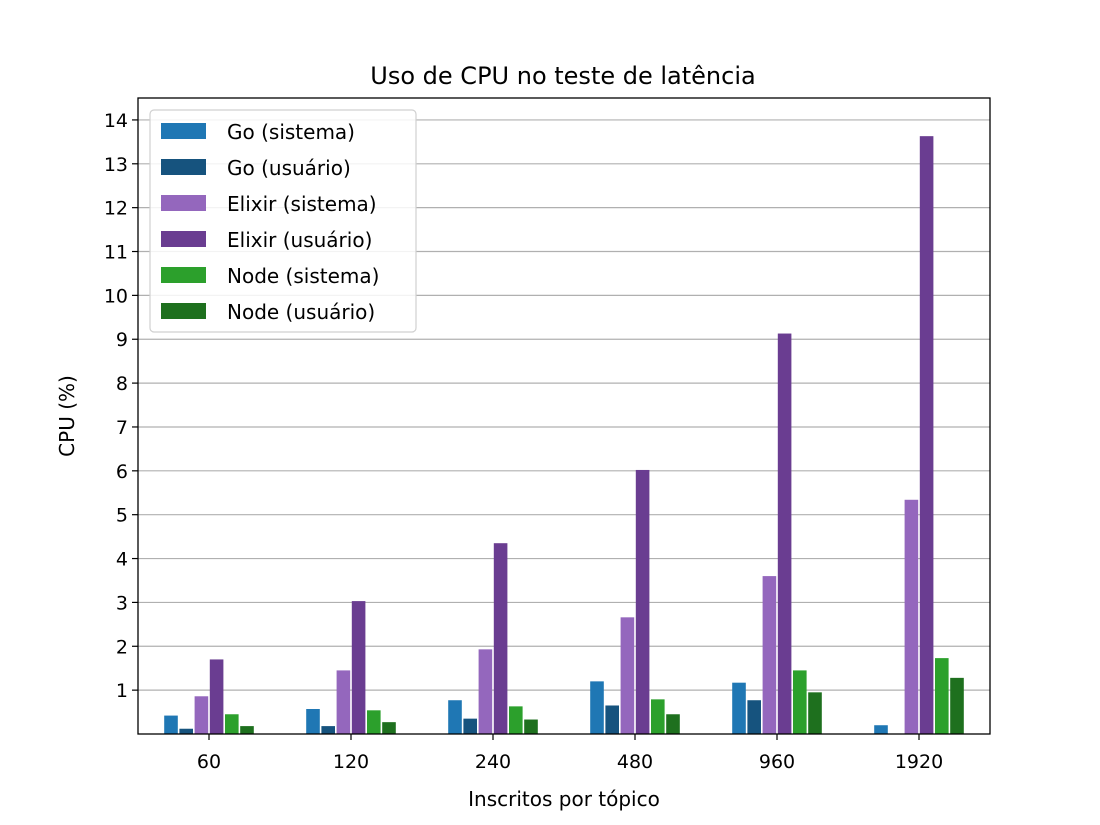  What do you see at coordinates (116, 296) in the screenshot?
I see `y-tick-label: 10` at bounding box center [116, 296].